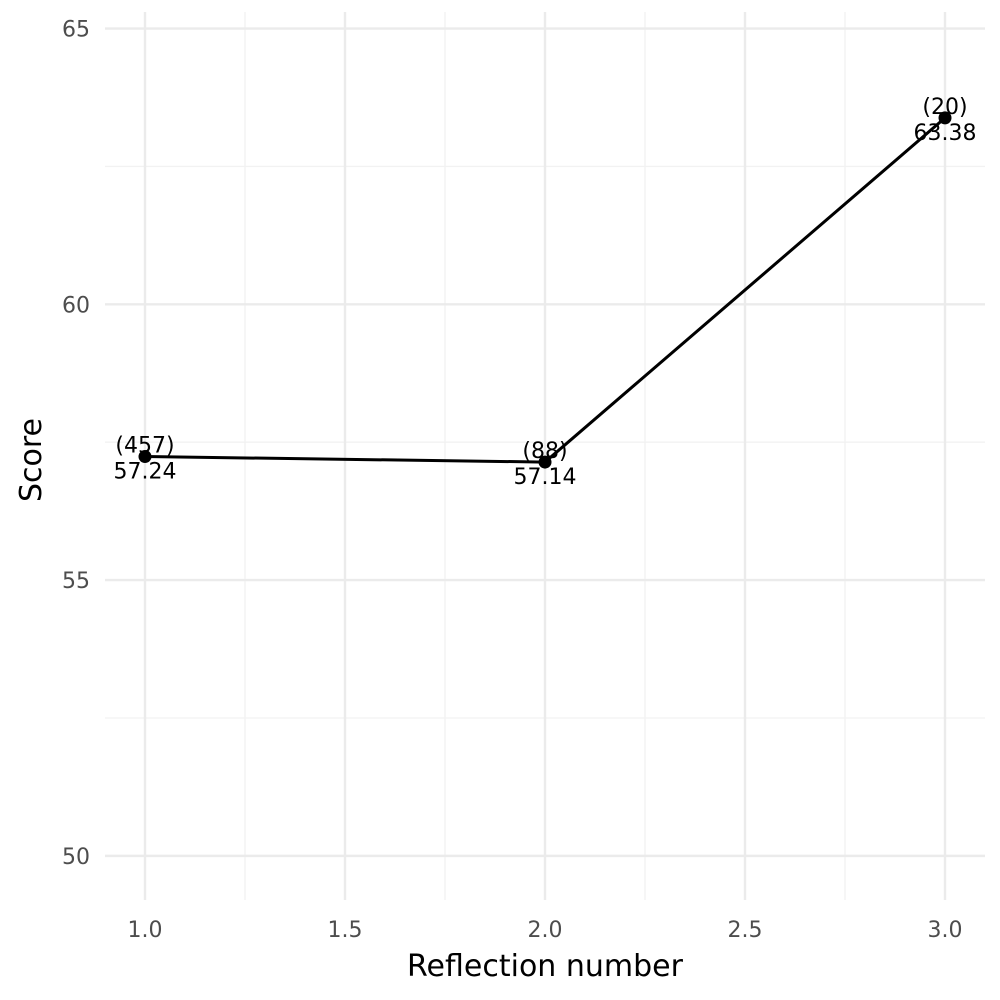 Image resolution: width=1000 pixels, height=1000 pixels. I want to click on point-count-label: (20), so click(944, 107).